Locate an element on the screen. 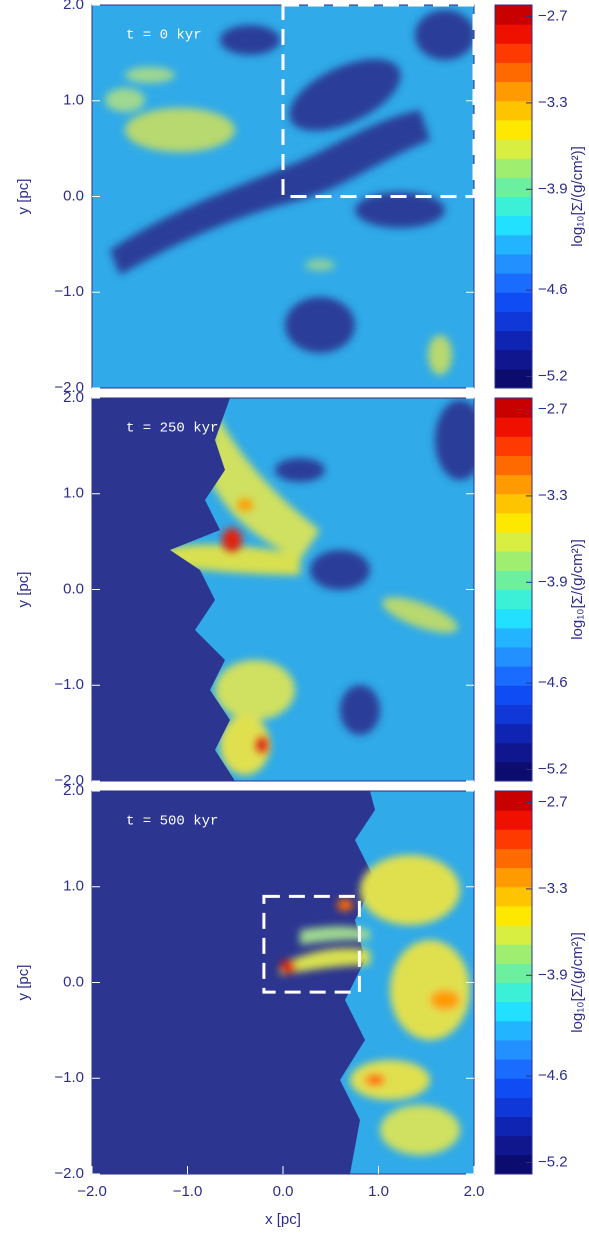  x-tick-label: 2.0 is located at coordinates (474, 1191).